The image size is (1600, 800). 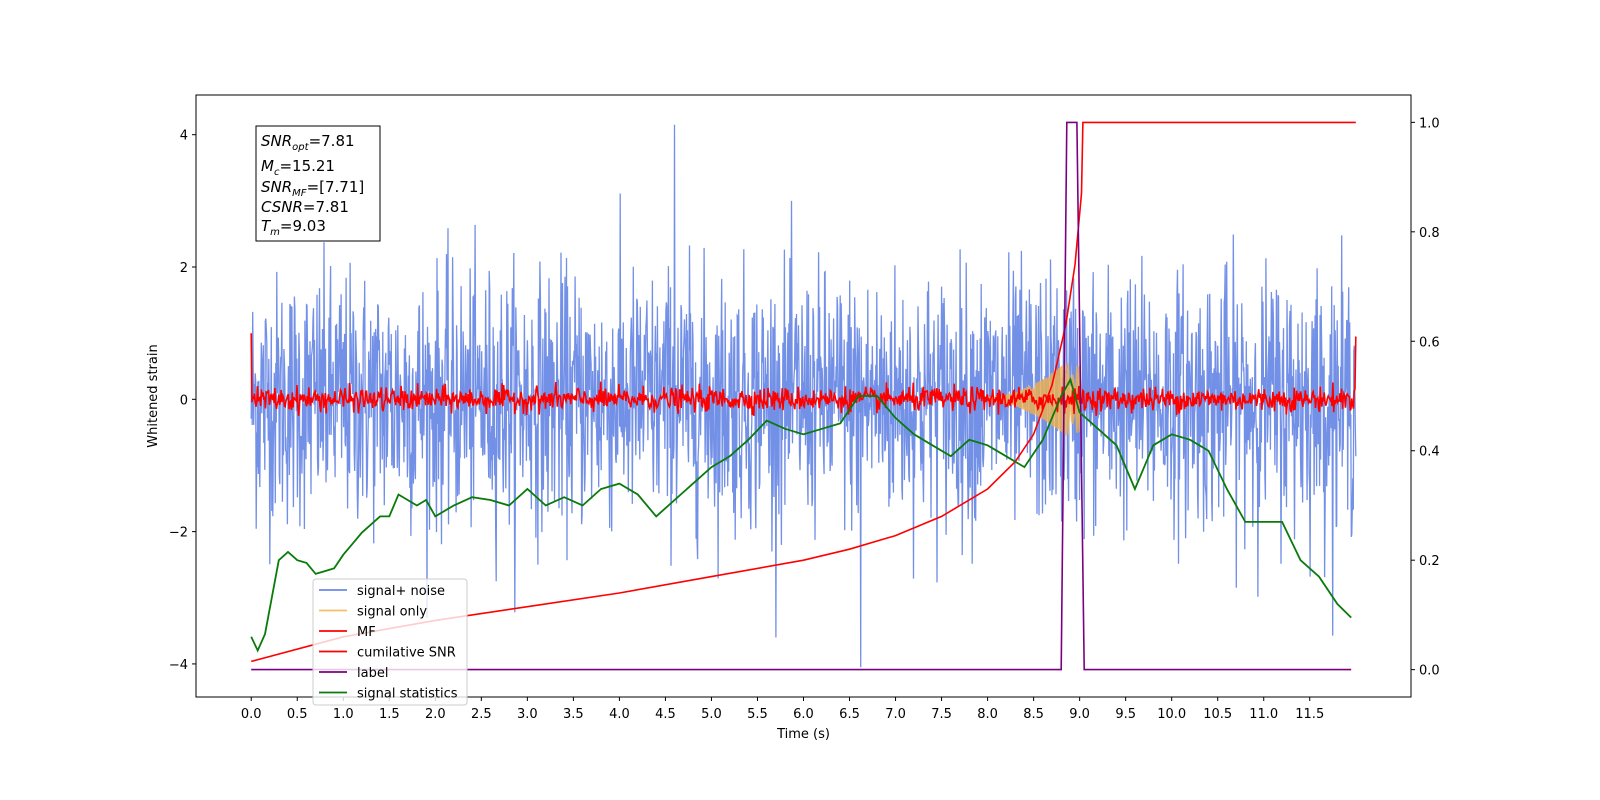 I want to click on y-tick-label: −2, so click(x=178, y=533).